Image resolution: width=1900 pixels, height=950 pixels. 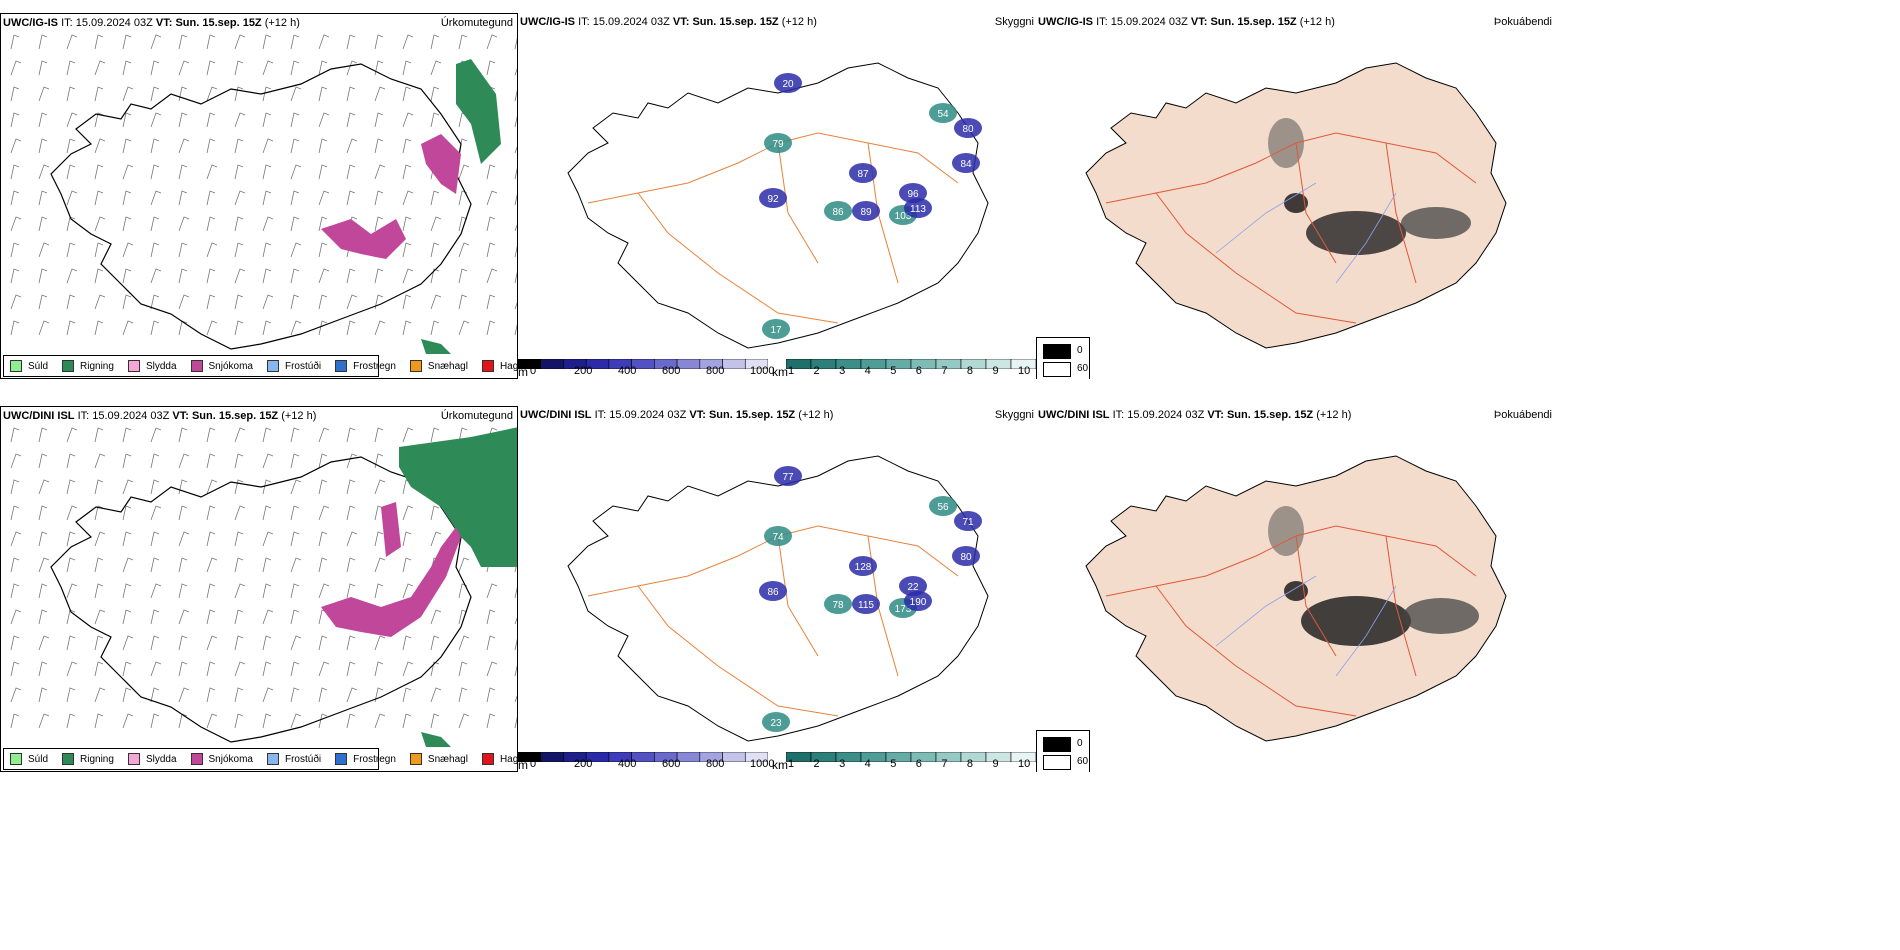 I want to click on field-name: Þokuábendi, so click(x=1522, y=415).